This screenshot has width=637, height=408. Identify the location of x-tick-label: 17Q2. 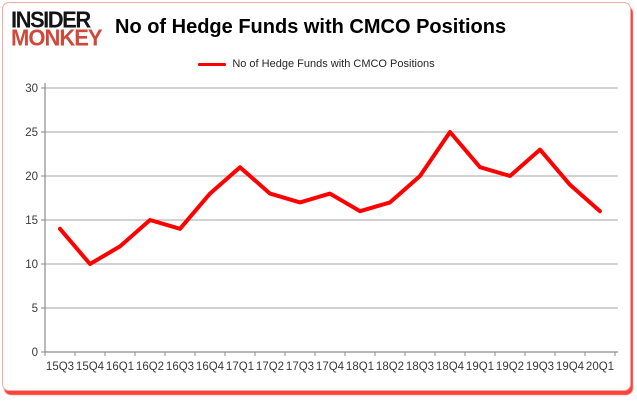
(270, 367).